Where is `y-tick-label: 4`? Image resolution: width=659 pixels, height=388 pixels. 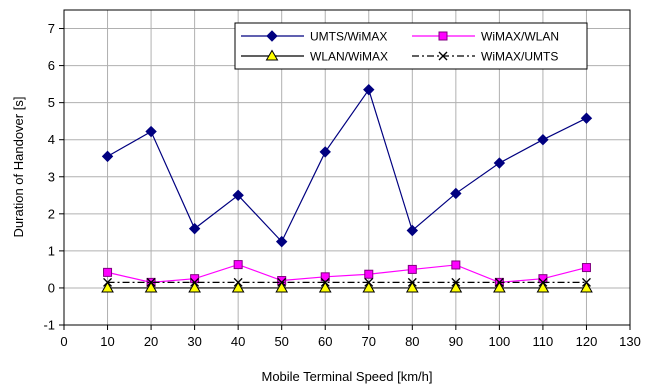
y-tick-label: 4 is located at coordinates (51, 139).